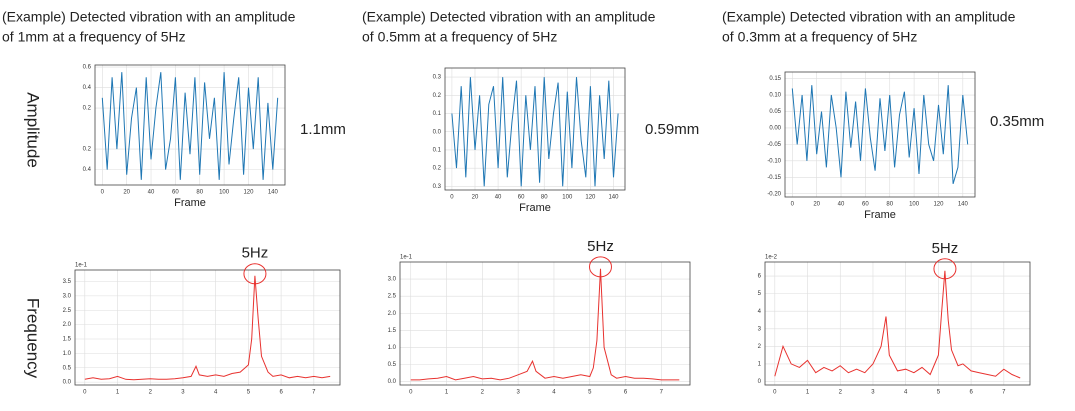 The width and height of the screenshot is (1075, 411). Describe the element at coordinates (33, 338) in the screenshot. I see `row-label: Frequency` at that location.